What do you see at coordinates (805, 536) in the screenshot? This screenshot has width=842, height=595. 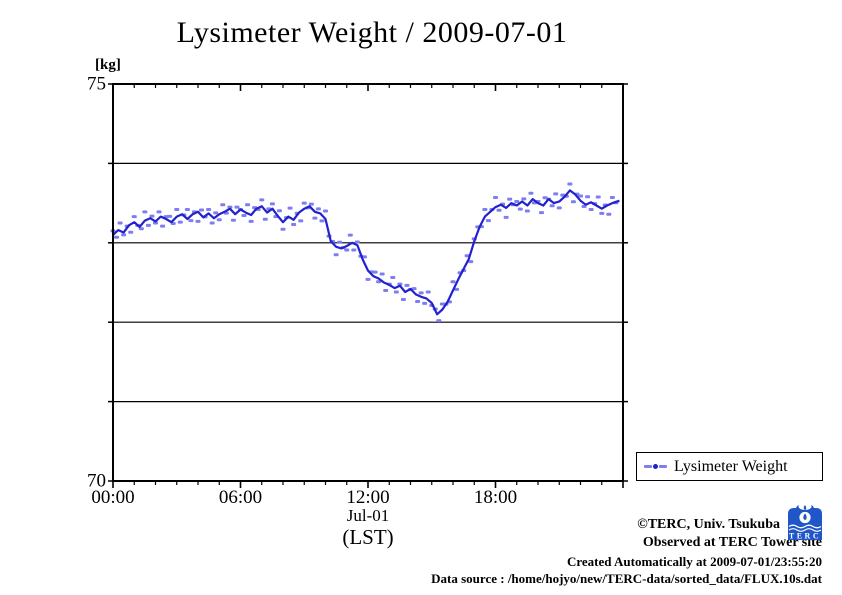 I see `terc-logo-text: TERC` at bounding box center [805, 536].